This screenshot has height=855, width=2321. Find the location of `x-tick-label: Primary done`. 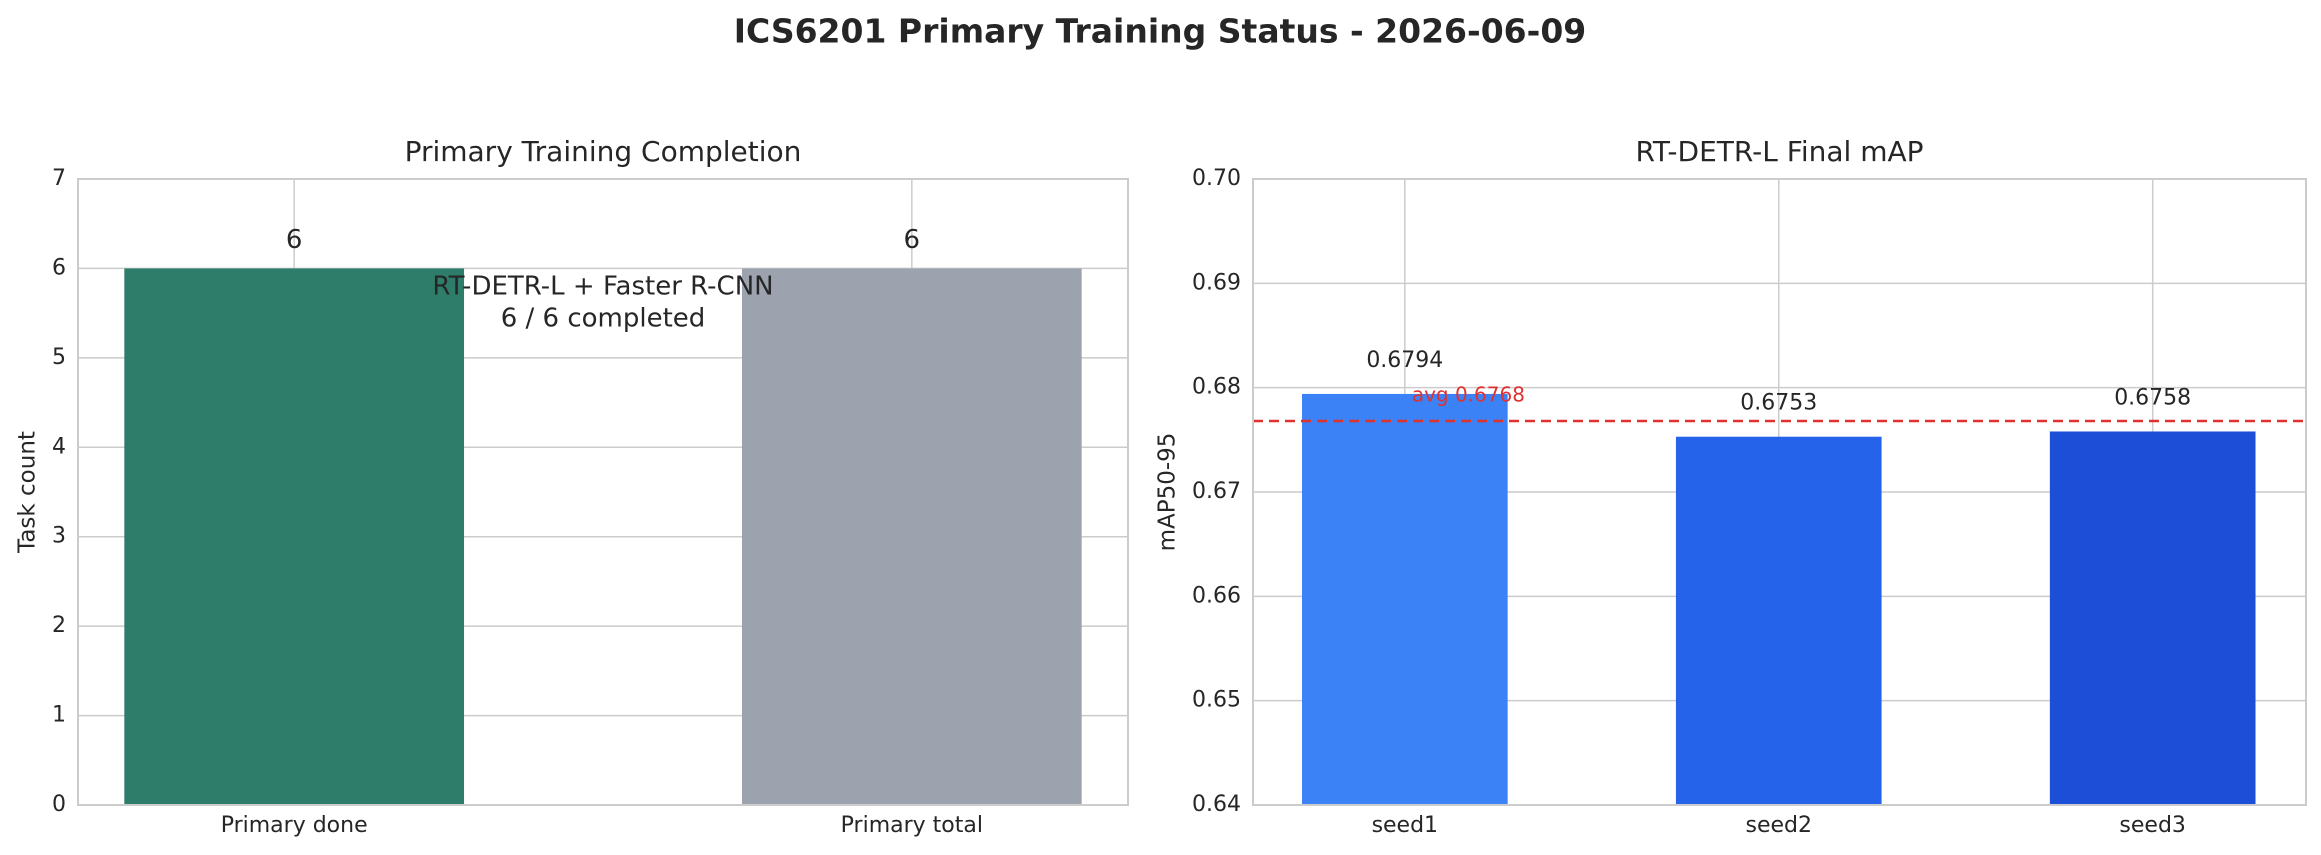

x-tick-label: Primary done is located at coordinates (294, 825).